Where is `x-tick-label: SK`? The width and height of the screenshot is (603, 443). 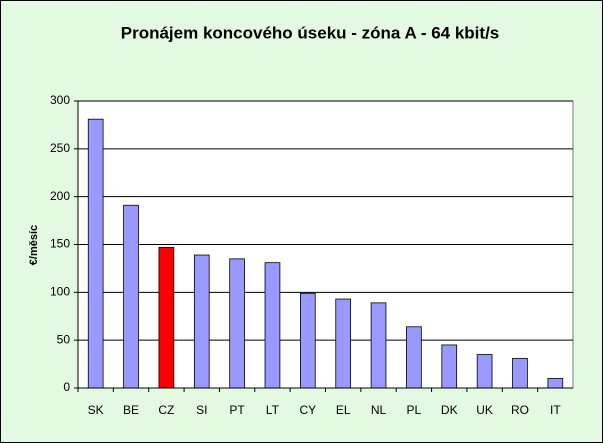 x-tick-label: SK is located at coordinates (96, 410).